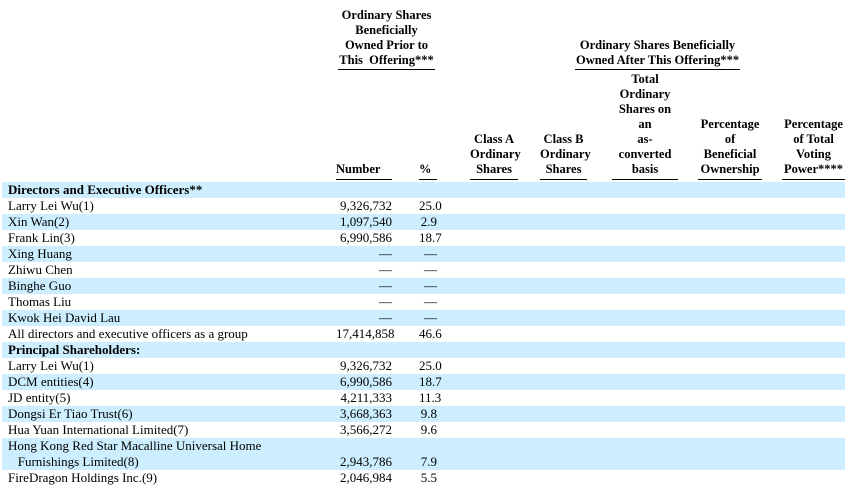 Image resolution: width=857 pixels, height=486 pixels. I want to click on shares-number: 6,990,586, so click(366, 381).